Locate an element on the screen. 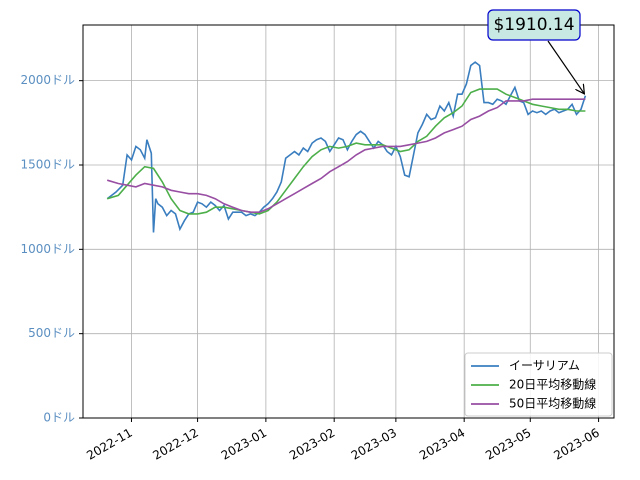 The height and width of the screenshot is (480, 640). annotation: $1910.14 is located at coordinates (533, 25).